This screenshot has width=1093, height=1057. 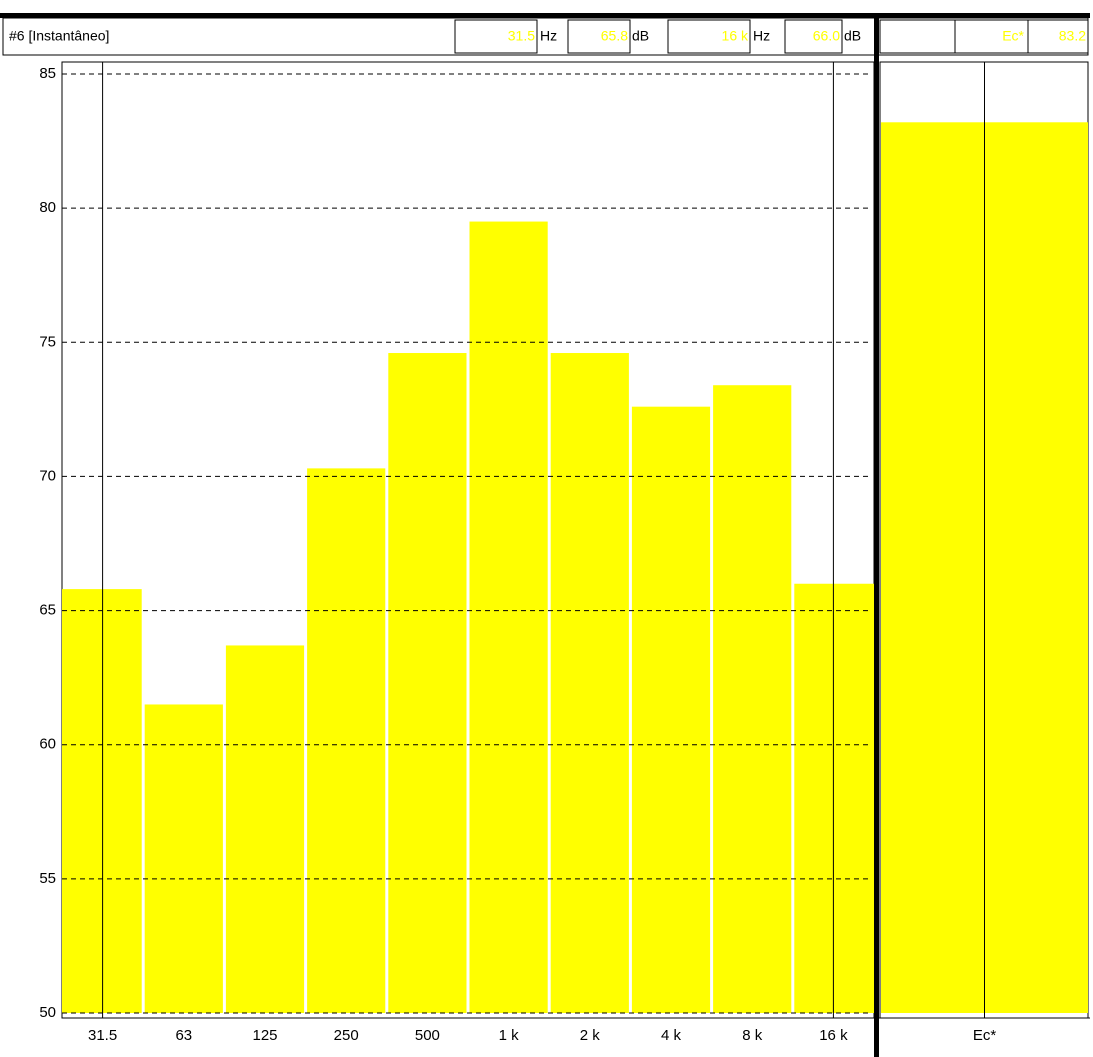 What do you see at coordinates (1072, 36) in the screenshot?
I see `side-level: 83.2` at bounding box center [1072, 36].